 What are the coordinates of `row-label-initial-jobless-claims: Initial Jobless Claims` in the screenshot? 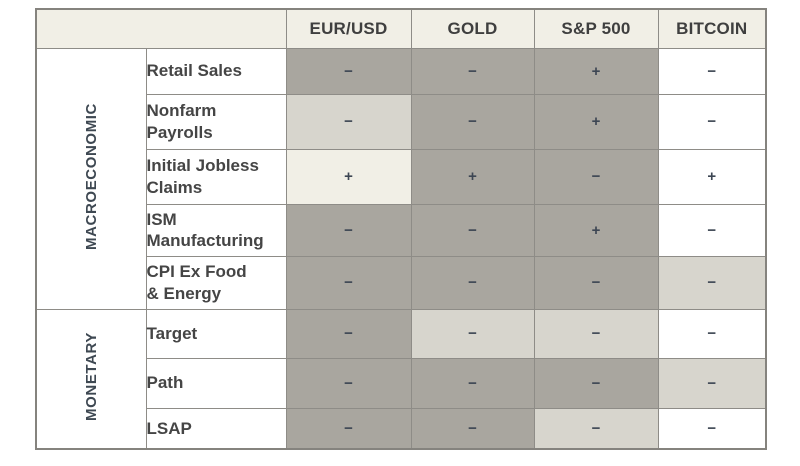 It's located at (216, 176).